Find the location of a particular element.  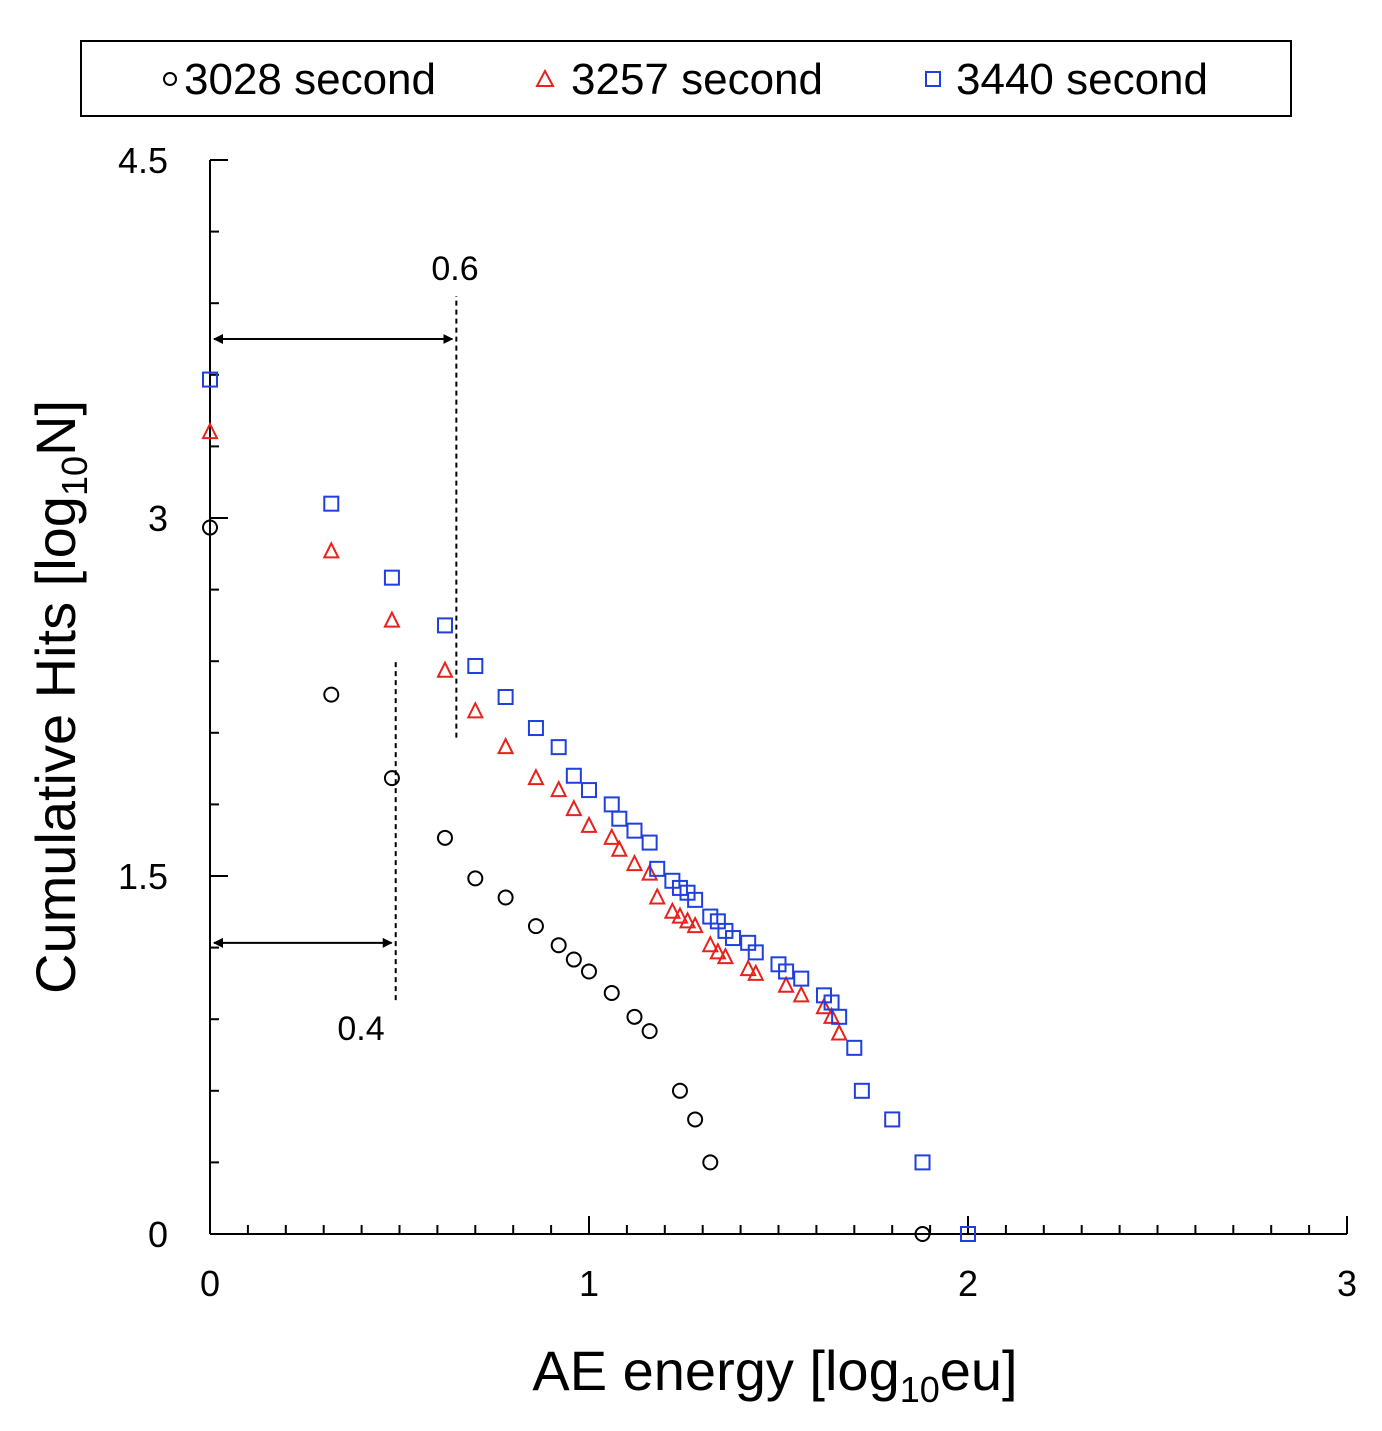

legend-item-3028: 3028 second is located at coordinates (299, 79).